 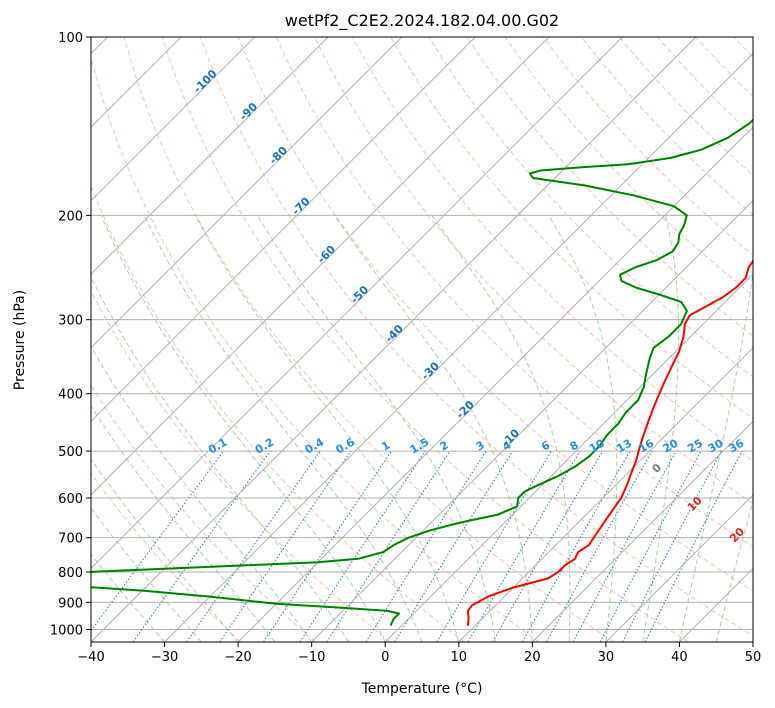 What do you see at coordinates (311, 657) in the screenshot?
I see `x-tick-label: −10` at bounding box center [311, 657].